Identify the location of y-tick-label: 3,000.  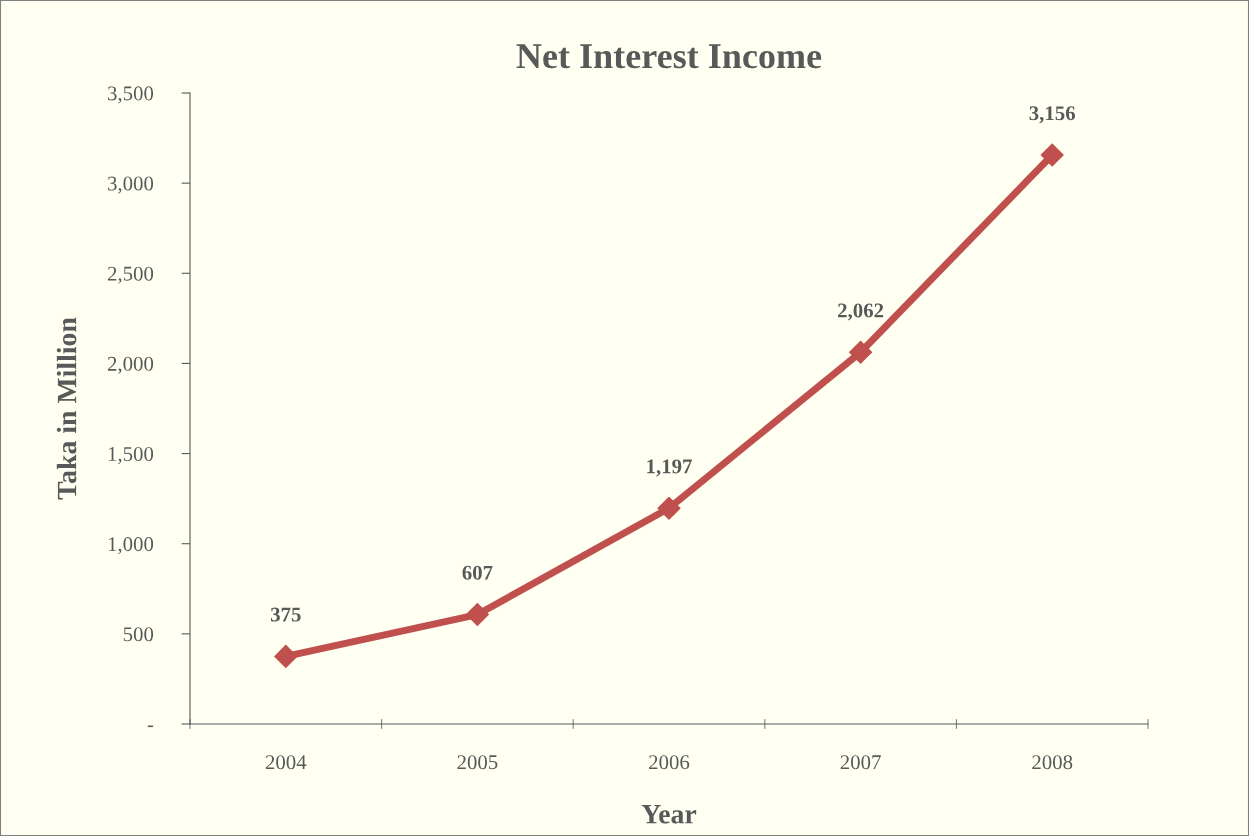
(131, 185).